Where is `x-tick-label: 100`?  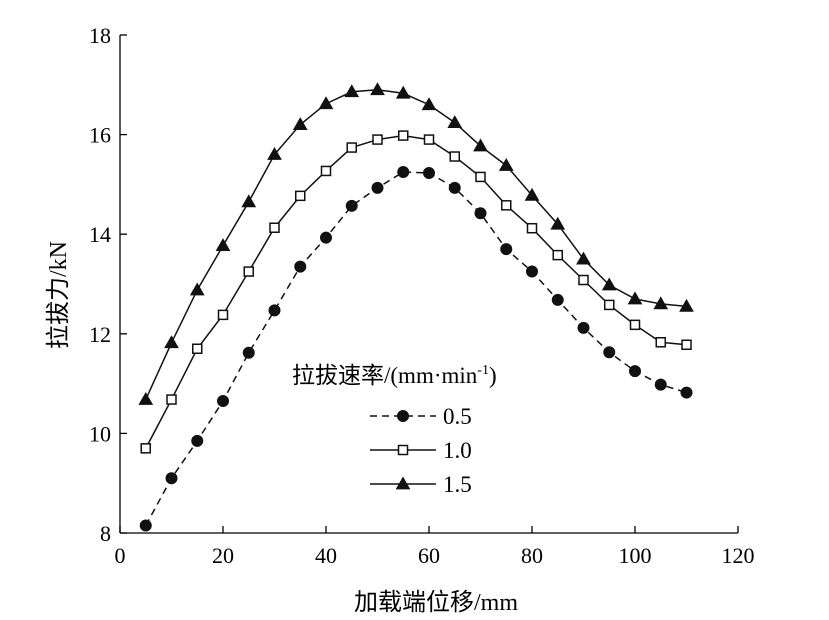 x-tick-label: 100 is located at coordinates (635, 555).